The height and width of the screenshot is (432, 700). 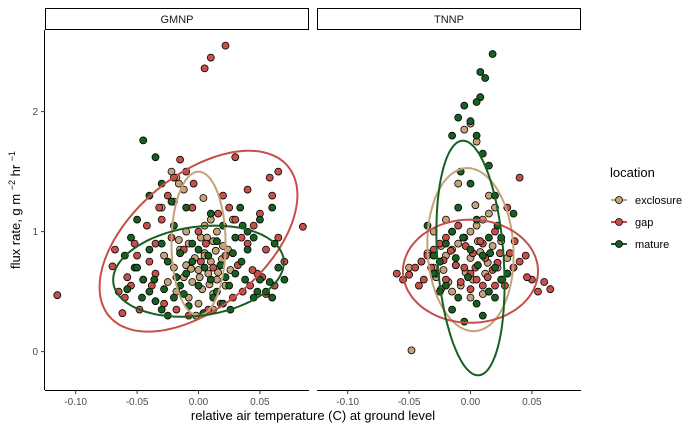 What do you see at coordinates (632, 172) in the screenshot?
I see `legend-title: location` at bounding box center [632, 172].